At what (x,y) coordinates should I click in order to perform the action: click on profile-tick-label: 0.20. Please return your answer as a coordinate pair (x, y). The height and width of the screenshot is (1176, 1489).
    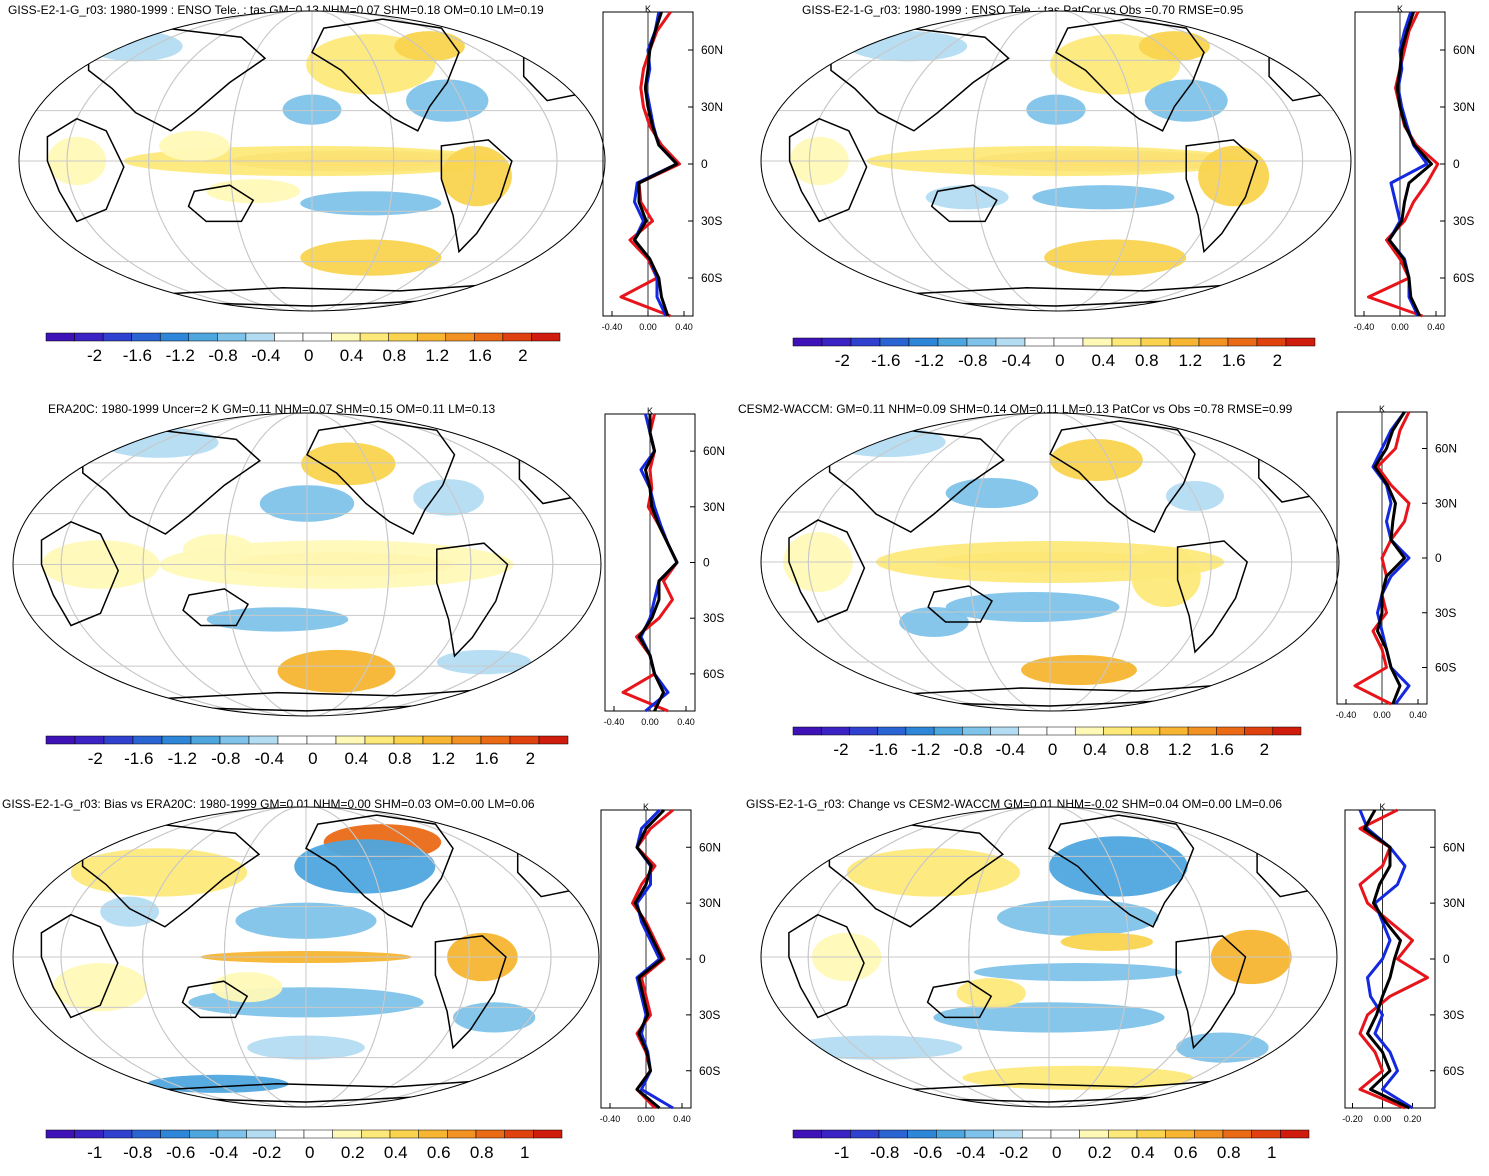
    Looking at the image, I should click on (1413, 1119).